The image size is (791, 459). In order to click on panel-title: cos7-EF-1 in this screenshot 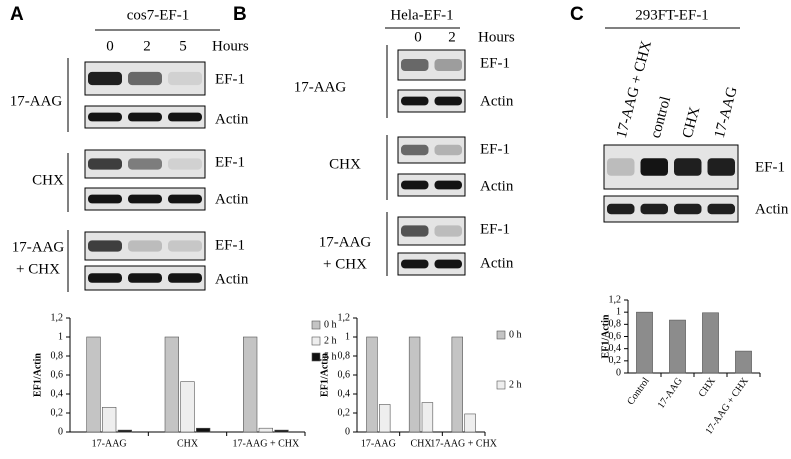, I will do `click(158, 15)`.